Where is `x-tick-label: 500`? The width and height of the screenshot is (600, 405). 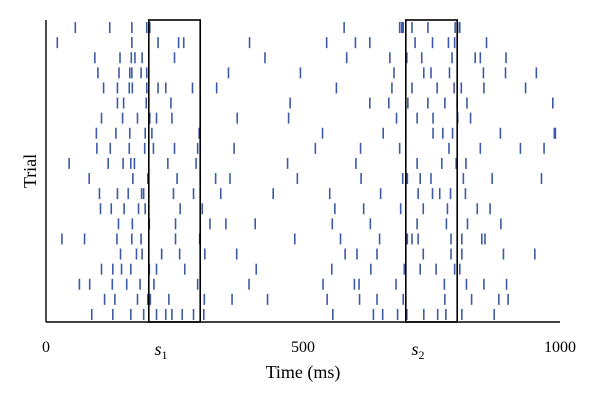
x-tick-label: 500 is located at coordinates (303, 347).